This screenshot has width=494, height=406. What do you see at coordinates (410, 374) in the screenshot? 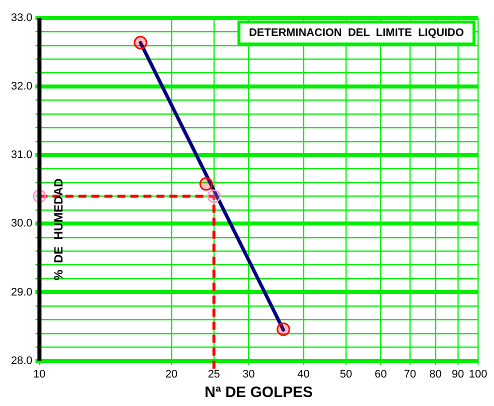
I see `x-tick-label: 70` at bounding box center [410, 374].